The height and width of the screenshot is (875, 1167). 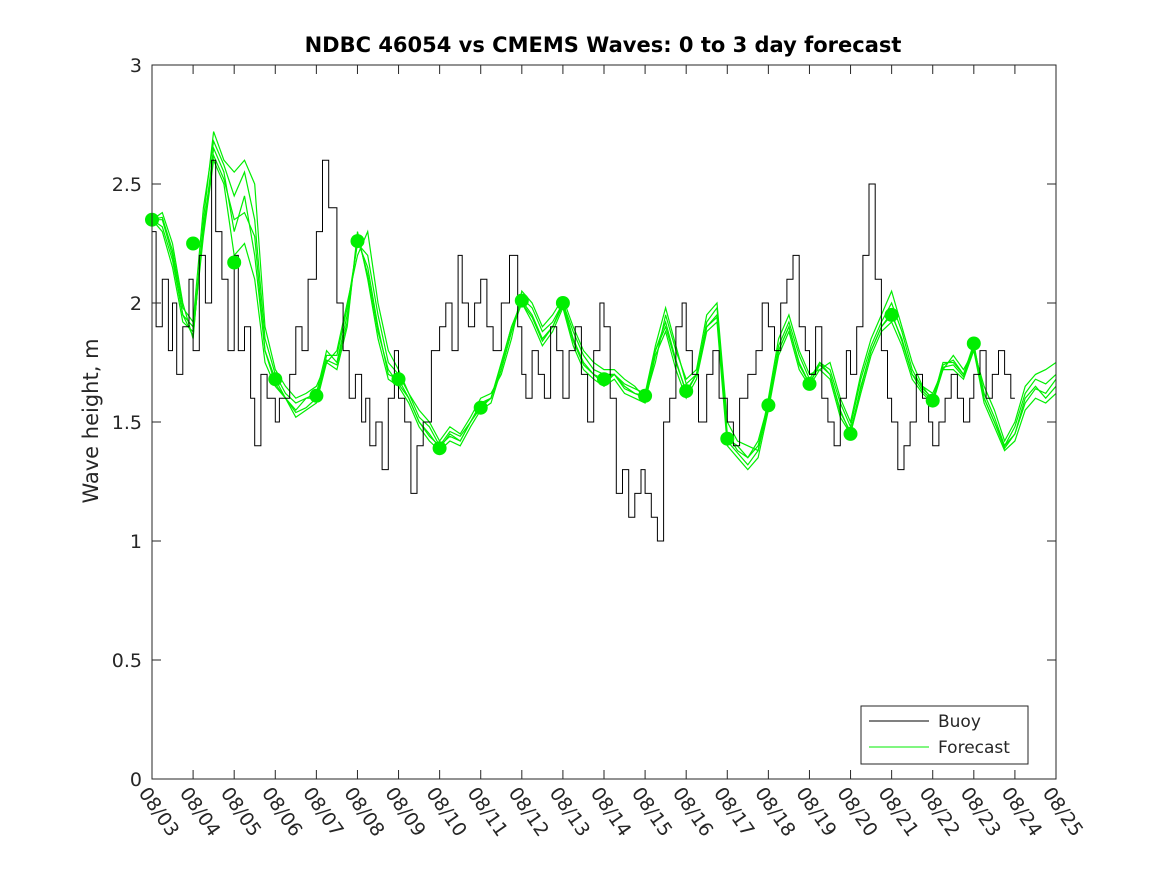 I want to click on legend-buoy-label: Buoy, so click(x=959, y=722).